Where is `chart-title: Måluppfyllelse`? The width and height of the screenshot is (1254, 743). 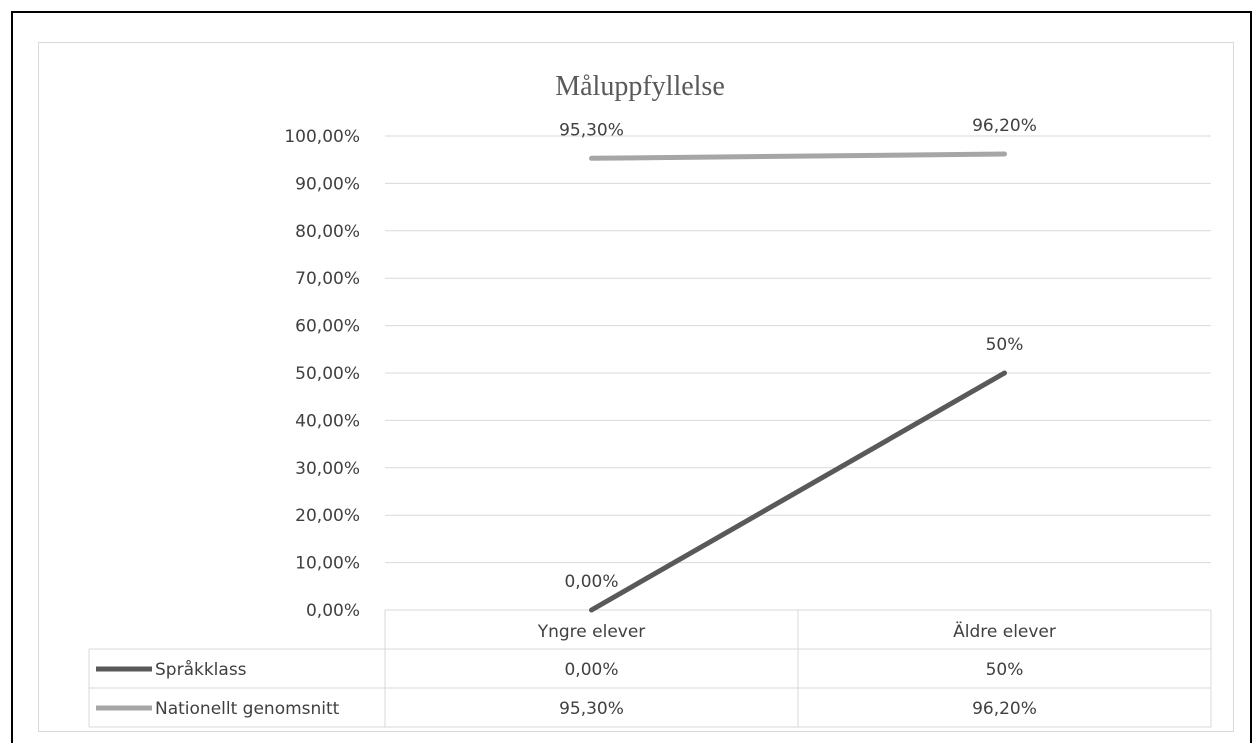 chart-title: Måluppfyllelse is located at coordinates (640, 86).